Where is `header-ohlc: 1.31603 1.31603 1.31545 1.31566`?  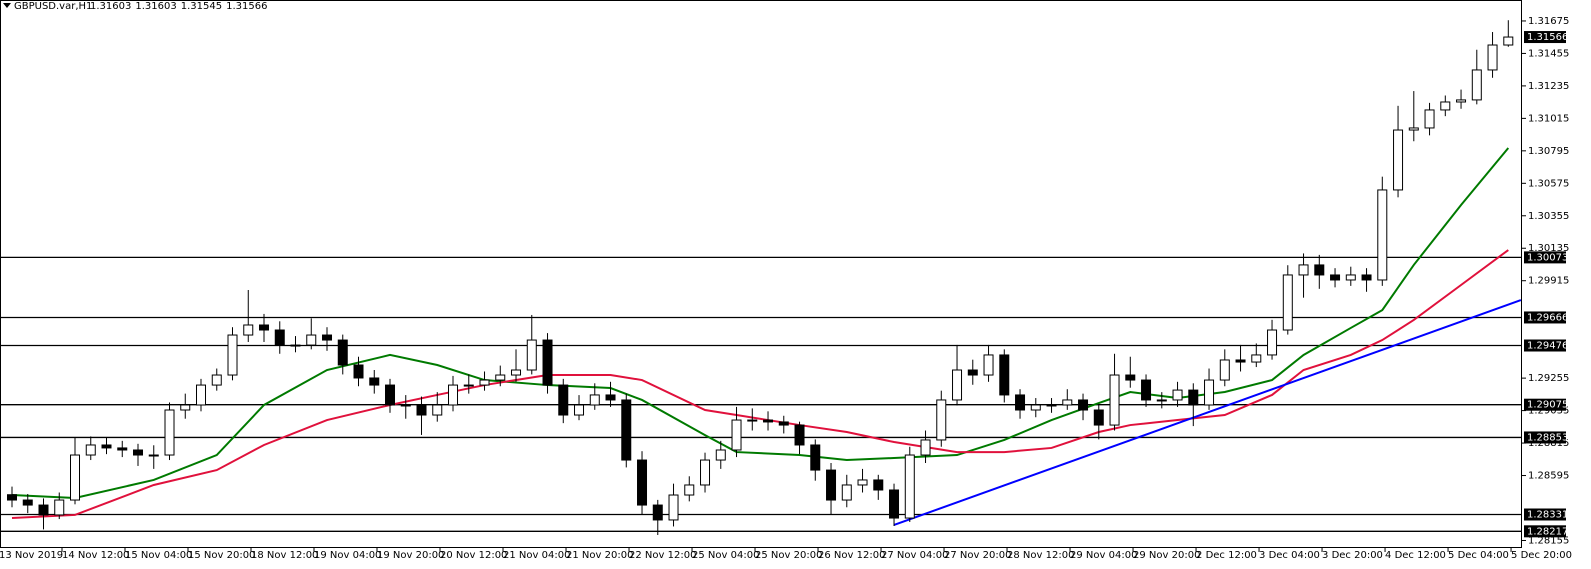 header-ohlc: 1.31603 1.31603 1.31545 1.31566 is located at coordinates (178, 6).